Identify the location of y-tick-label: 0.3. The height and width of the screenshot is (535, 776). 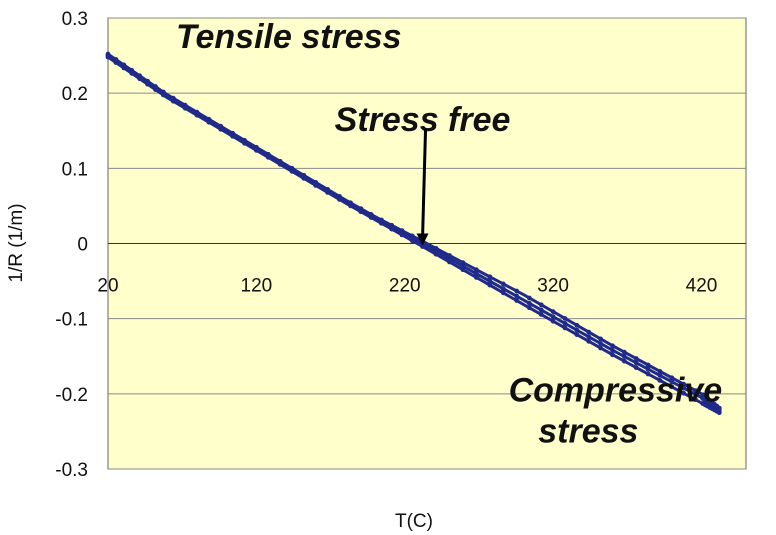
(75, 19).